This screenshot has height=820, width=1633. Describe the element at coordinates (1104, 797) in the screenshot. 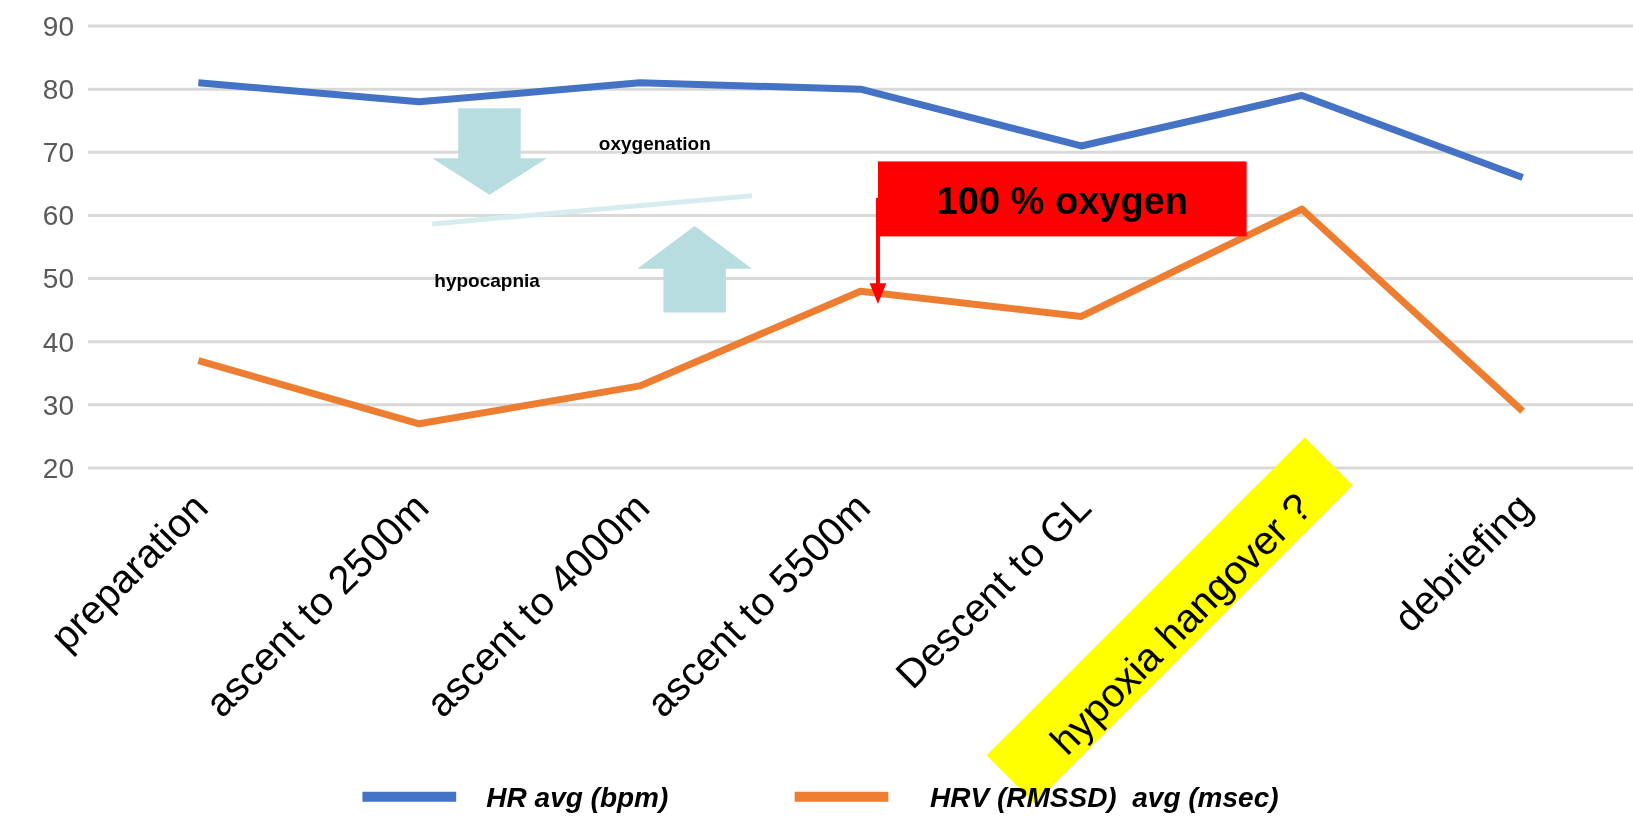

I see `legend-label: HRV (RMSSD) avg (msec)` at that location.